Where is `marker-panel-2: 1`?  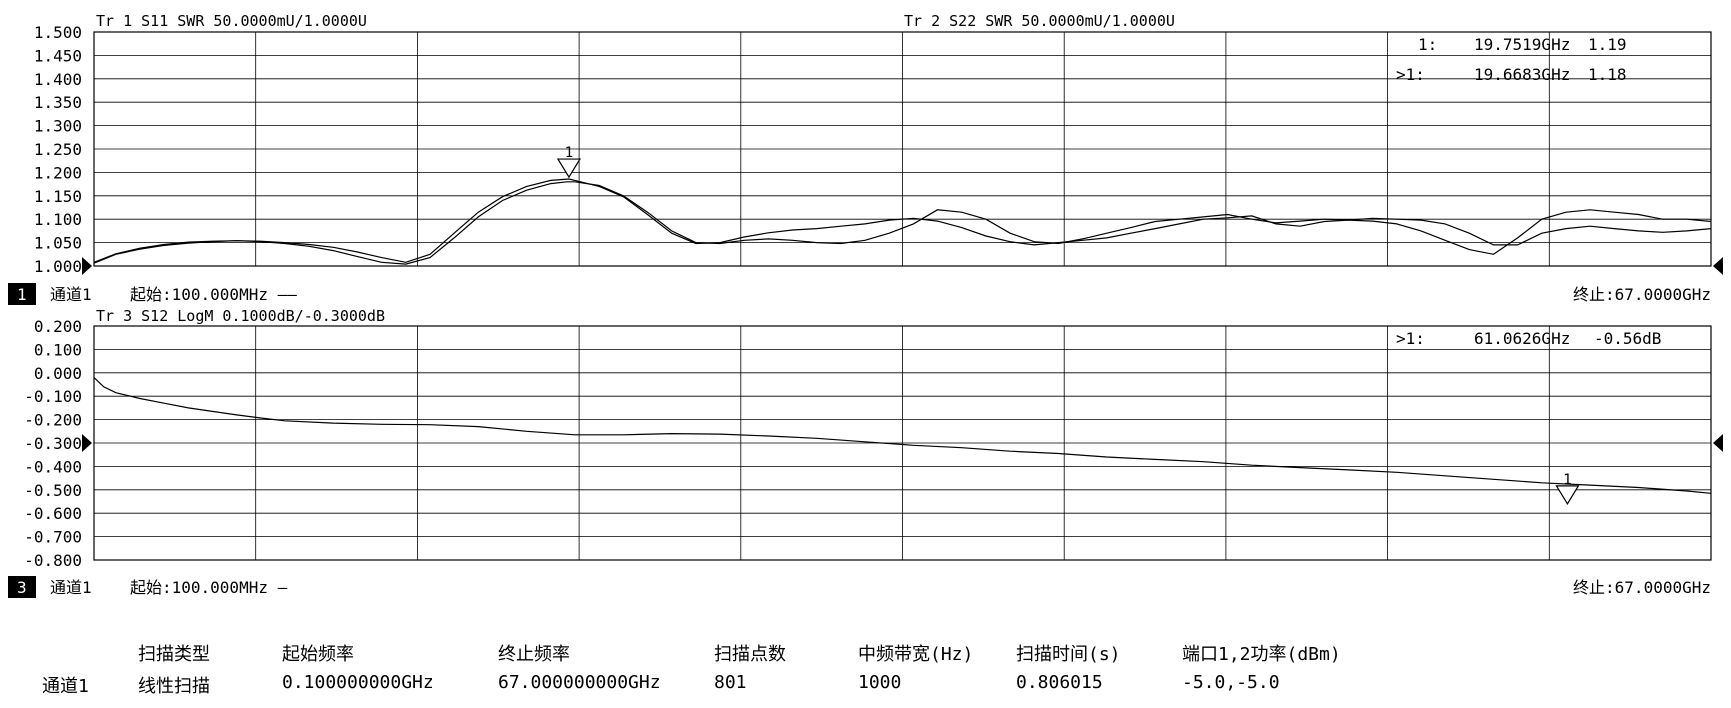 marker-panel-2: 1 is located at coordinates (1567, 488).